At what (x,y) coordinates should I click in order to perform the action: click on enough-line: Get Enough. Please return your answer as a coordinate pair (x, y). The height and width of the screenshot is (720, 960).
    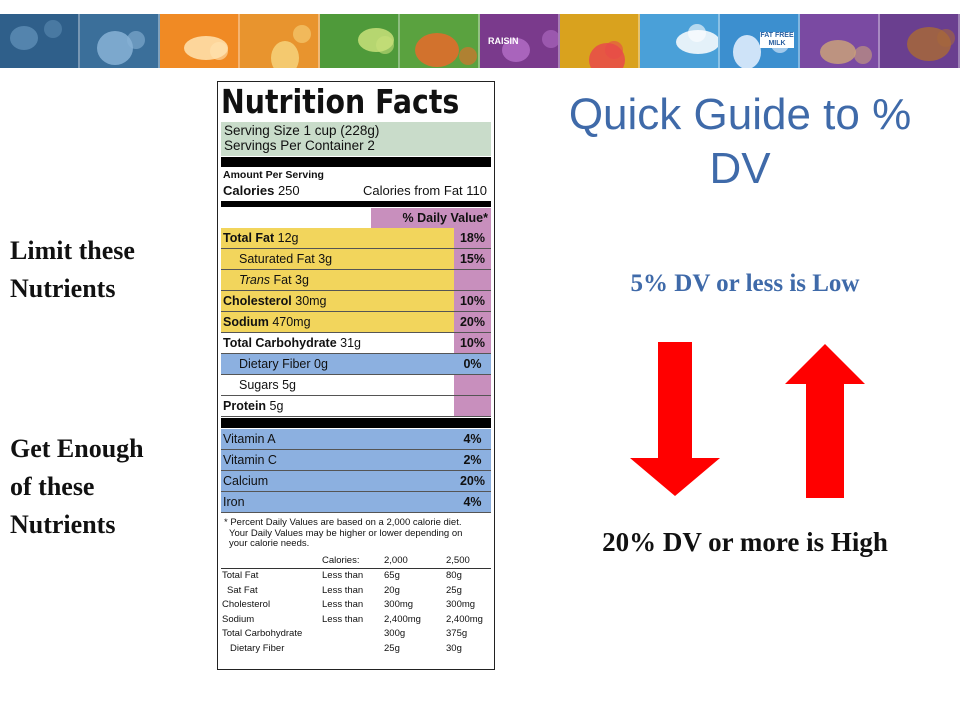
    Looking at the image, I should click on (77, 448).